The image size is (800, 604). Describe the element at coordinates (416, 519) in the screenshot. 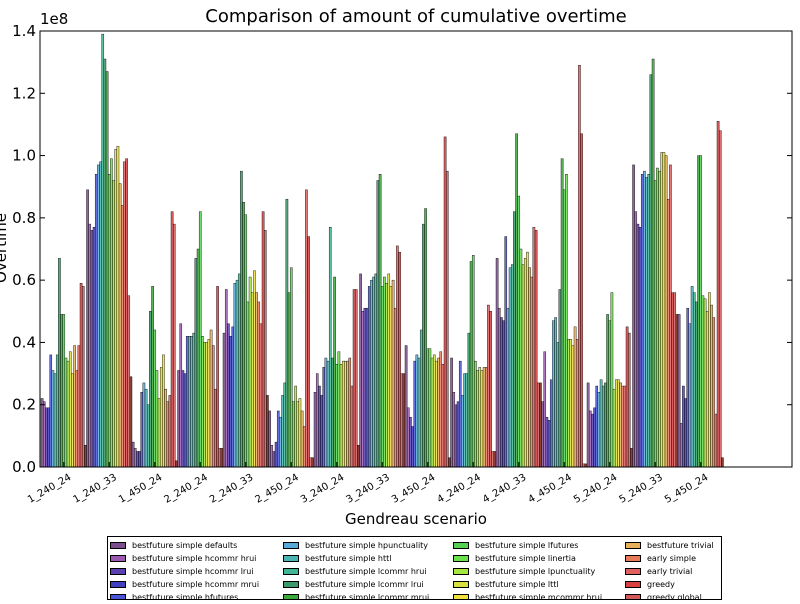

I see `x-axis-label: Gendreau scenario` at that location.